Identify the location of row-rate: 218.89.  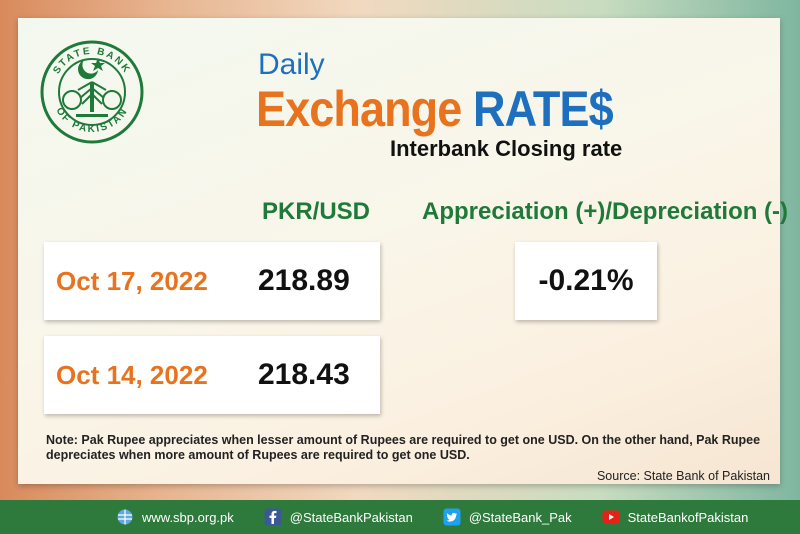
(304, 280).